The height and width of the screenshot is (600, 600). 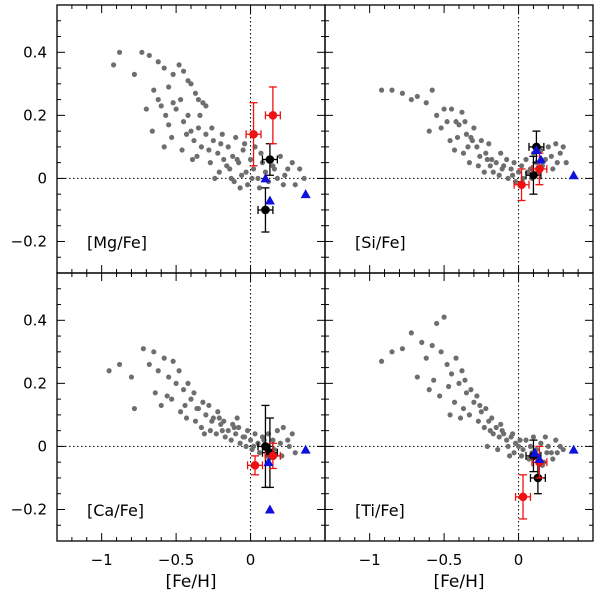 I want to click on x-axis-label: [Fe/H], so click(x=458, y=582).